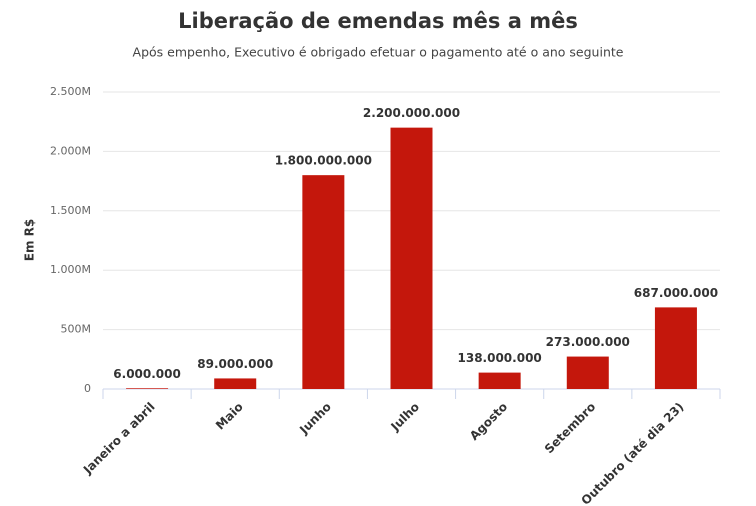 This screenshot has width=756, height=506. Describe the element at coordinates (70, 91) in the screenshot. I see `y-tick-label: 2.500M` at that location.